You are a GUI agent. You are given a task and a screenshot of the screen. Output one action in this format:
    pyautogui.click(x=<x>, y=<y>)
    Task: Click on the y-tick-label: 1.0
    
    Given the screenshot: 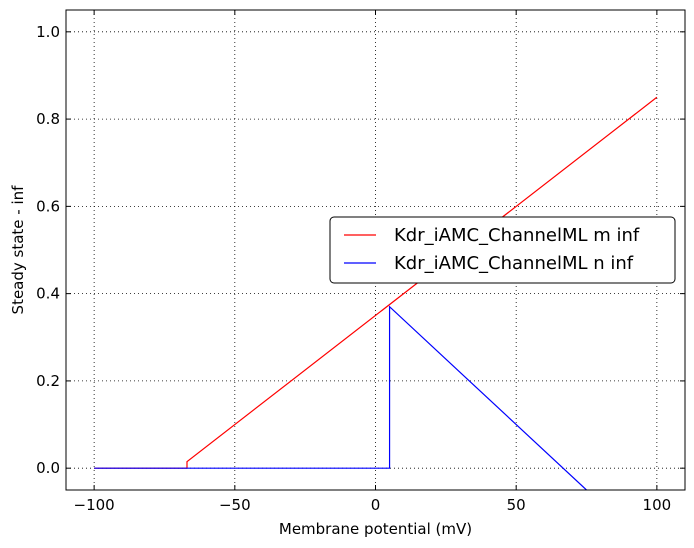 What is the action you would take?
    pyautogui.click(x=48, y=32)
    